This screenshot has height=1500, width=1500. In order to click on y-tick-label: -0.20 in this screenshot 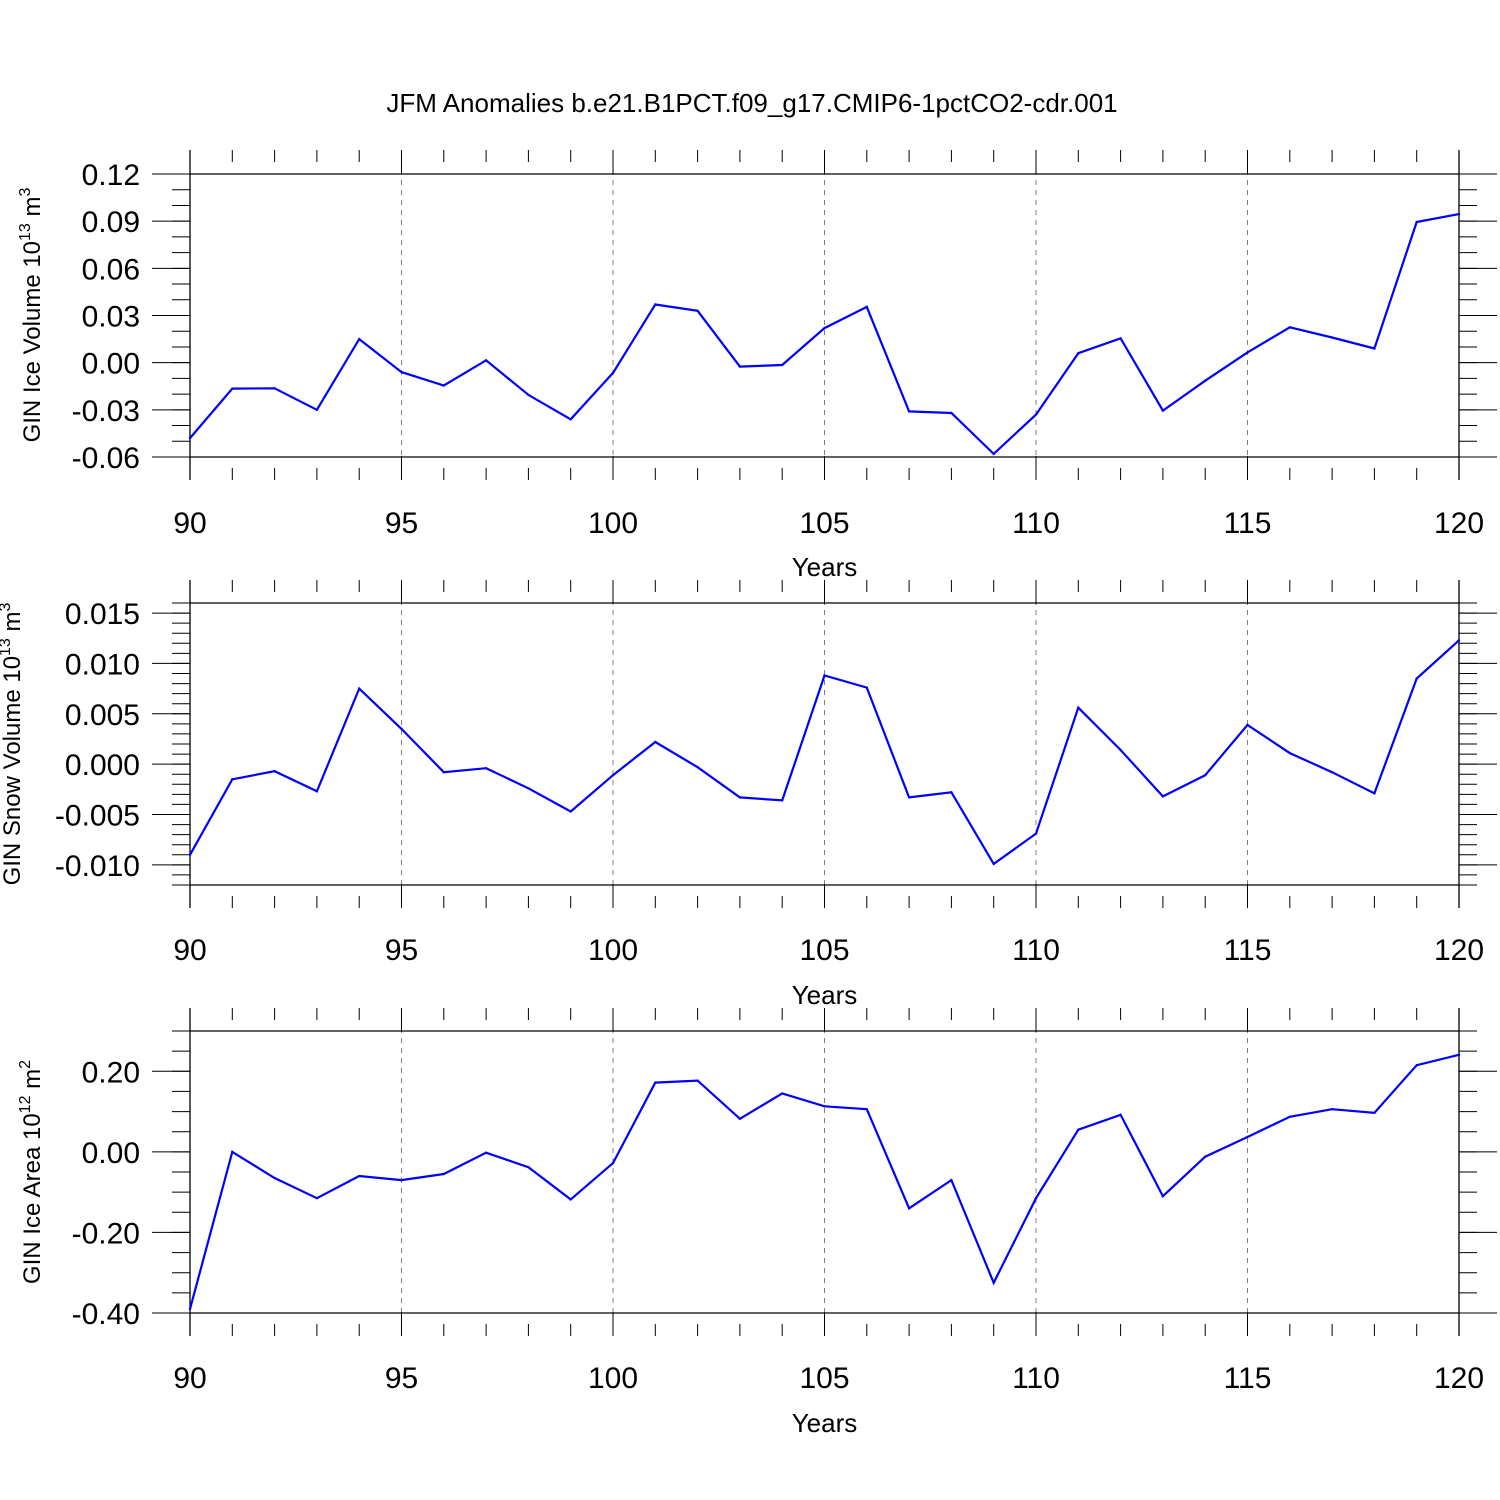, I will do `click(106, 1233)`.